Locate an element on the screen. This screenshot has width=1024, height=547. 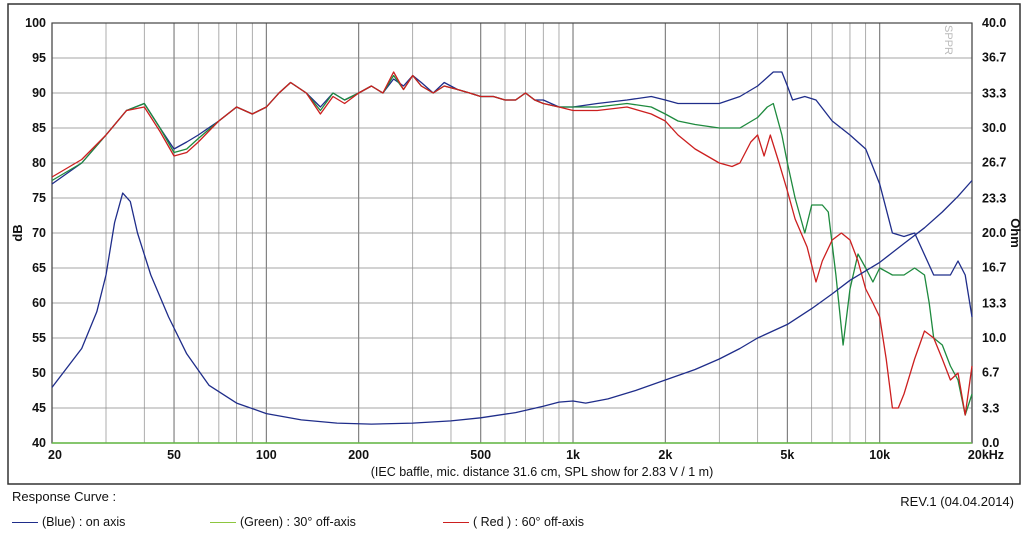
x-tick-label: 50 is located at coordinates (174, 455).